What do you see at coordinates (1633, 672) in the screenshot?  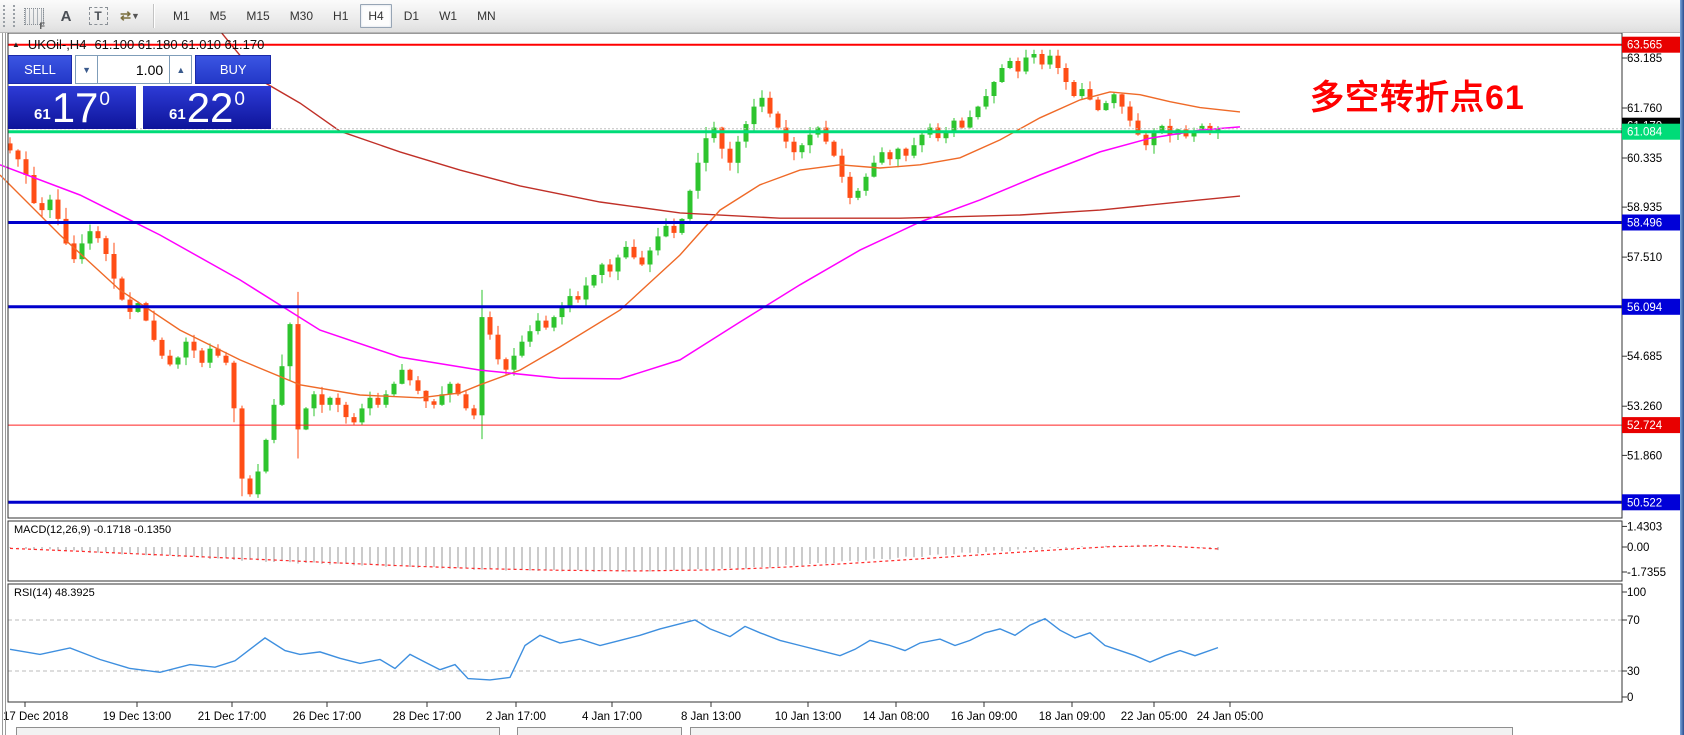 I see `rsi-scale-label: 30` at bounding box center [1633, 672].